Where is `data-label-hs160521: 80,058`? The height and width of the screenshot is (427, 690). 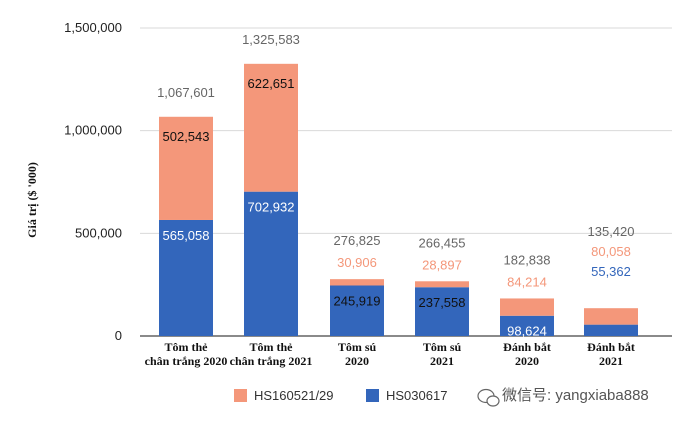
data-label-hs160521: 80,058 is located at coordinates (611, 251).